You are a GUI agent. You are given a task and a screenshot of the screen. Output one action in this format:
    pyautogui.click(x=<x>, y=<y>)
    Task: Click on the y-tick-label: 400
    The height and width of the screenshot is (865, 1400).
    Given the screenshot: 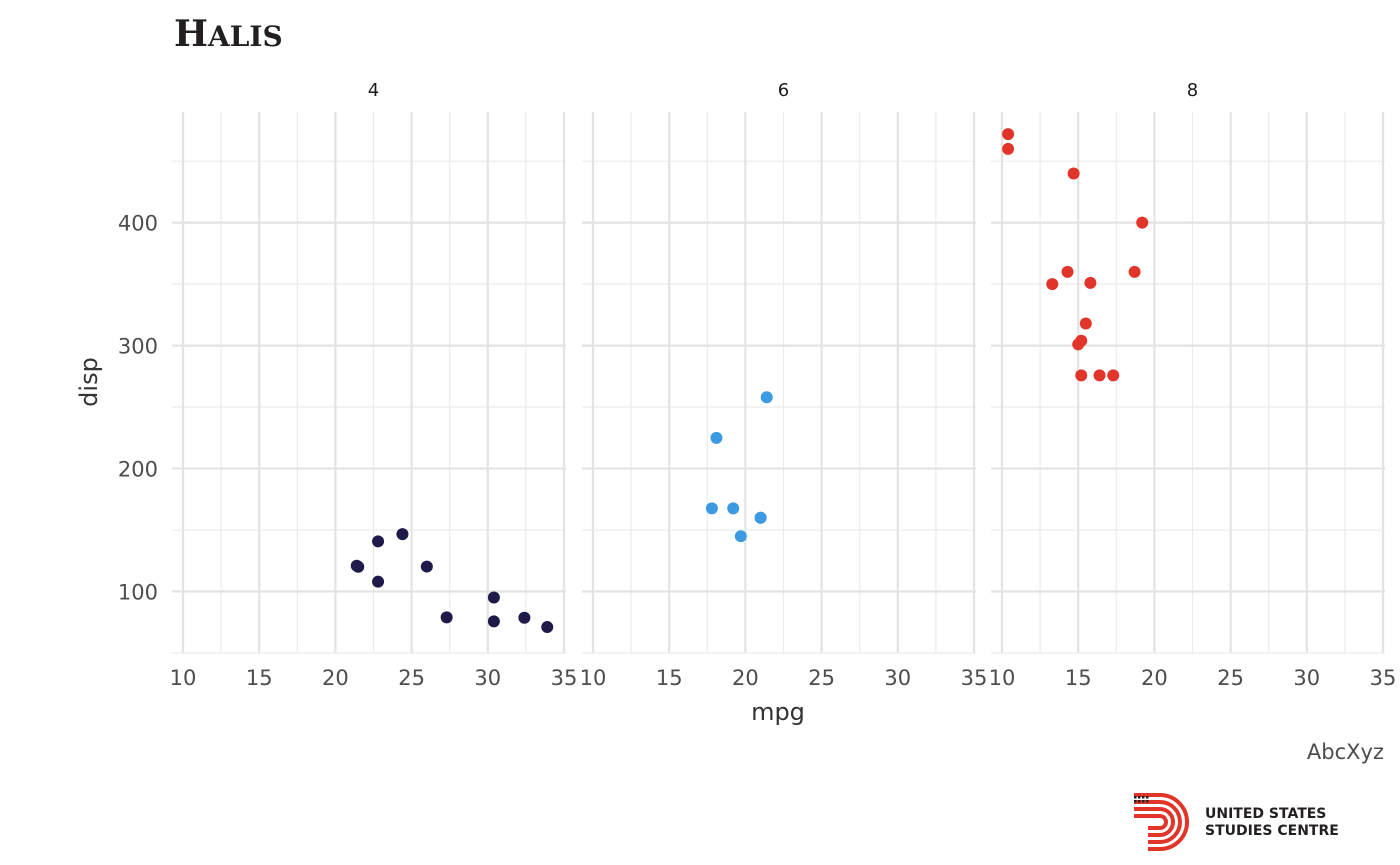 What is the action you would take?
    pyautogui.click(x=138, y=224)
    